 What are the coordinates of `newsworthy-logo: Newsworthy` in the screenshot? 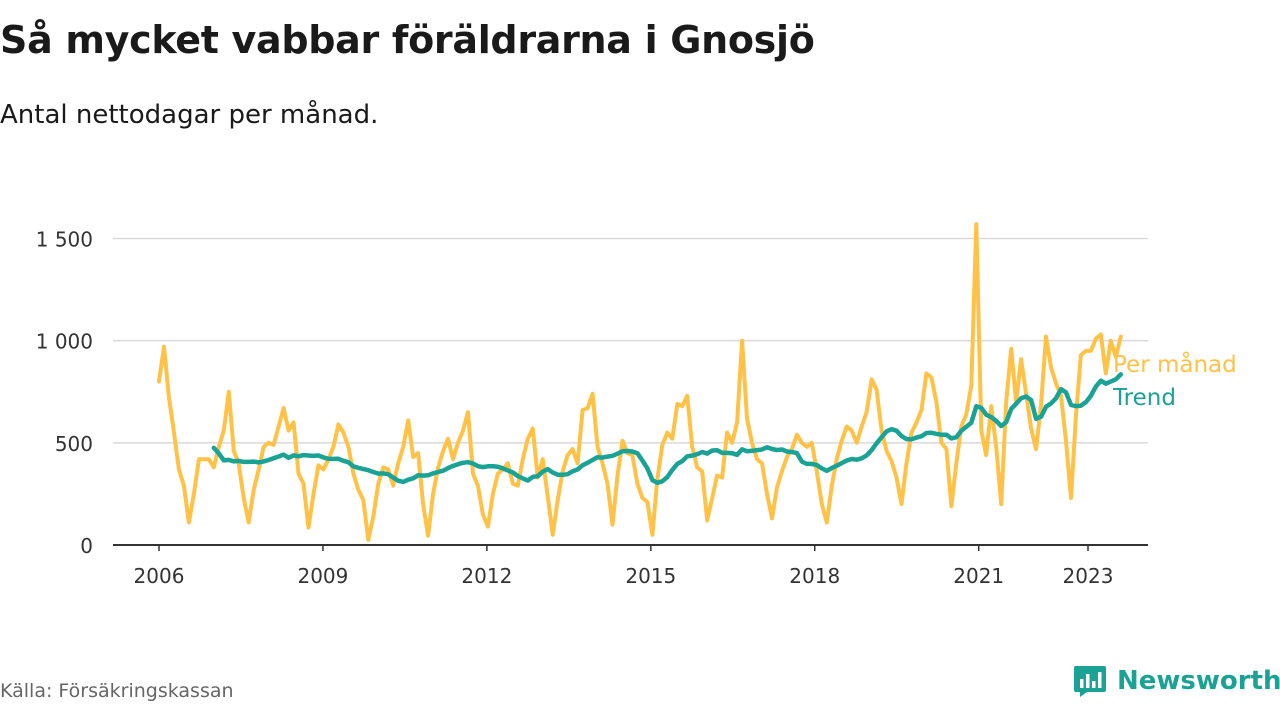 It's located at (1176, 681).